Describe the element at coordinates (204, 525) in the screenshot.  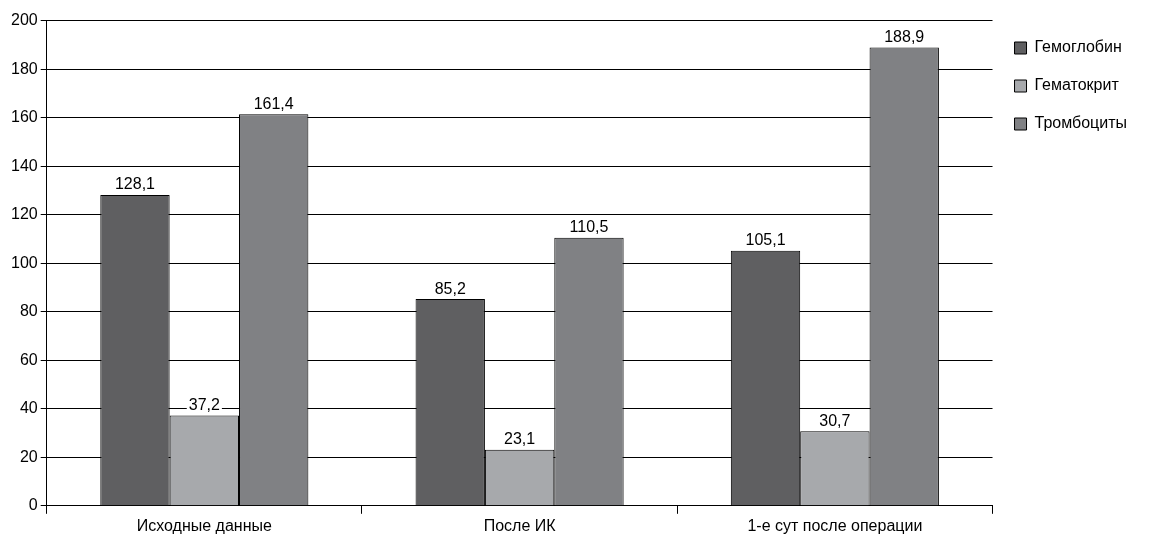
I see `x-tick-label: Исходные данные` at that location.